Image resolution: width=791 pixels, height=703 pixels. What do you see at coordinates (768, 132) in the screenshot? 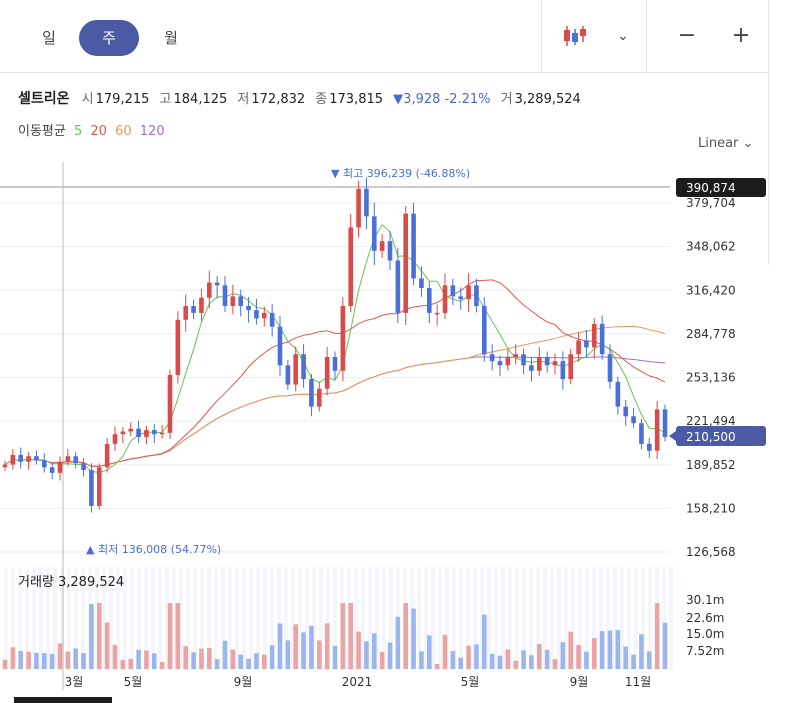
I see `panel-edge` at bounding box center [768, 132].